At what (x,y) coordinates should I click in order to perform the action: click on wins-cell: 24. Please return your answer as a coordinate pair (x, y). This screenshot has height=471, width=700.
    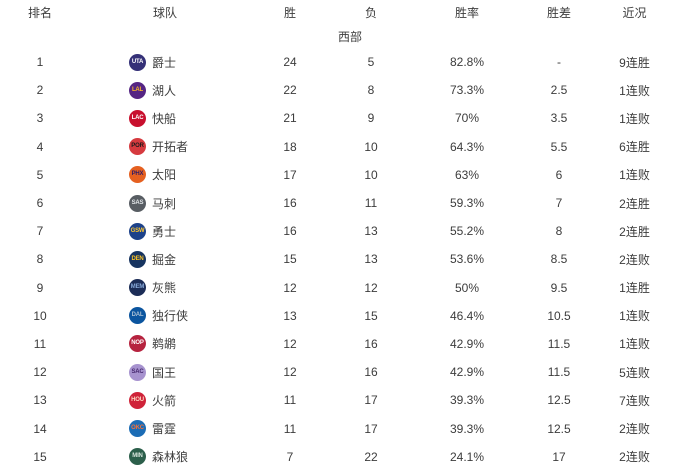
    Looking at the image, I should click on (290, 62).